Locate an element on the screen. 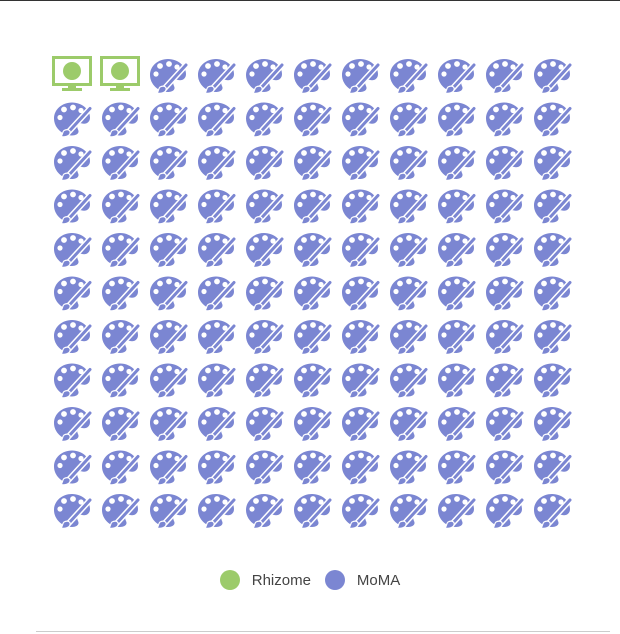  legend-swatch-rhizome is located at coordinates (229, 580).